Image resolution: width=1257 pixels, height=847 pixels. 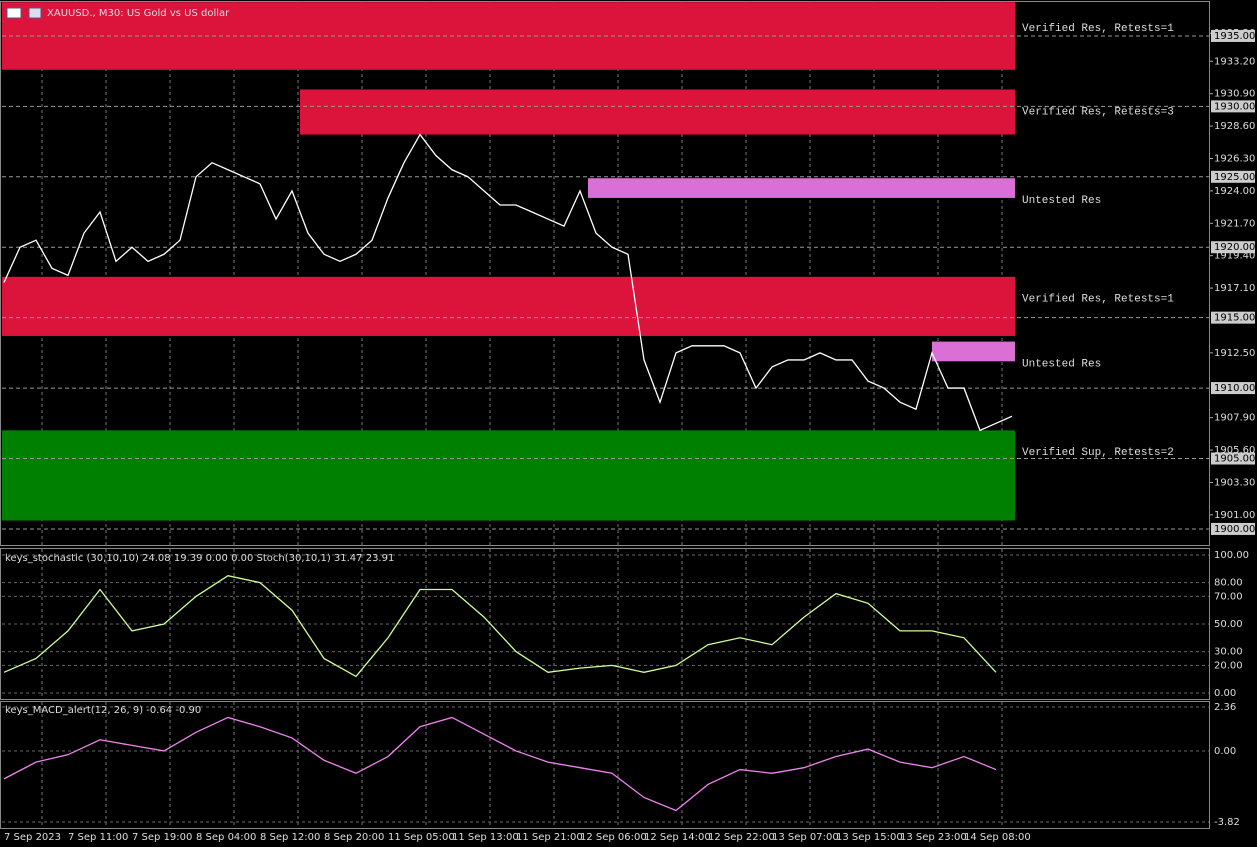 What do you see at coordinates (290, 837) in the screenshot?
I see `x-tick-label: 8 Sep 12:00` at bounding box center [290, 837].